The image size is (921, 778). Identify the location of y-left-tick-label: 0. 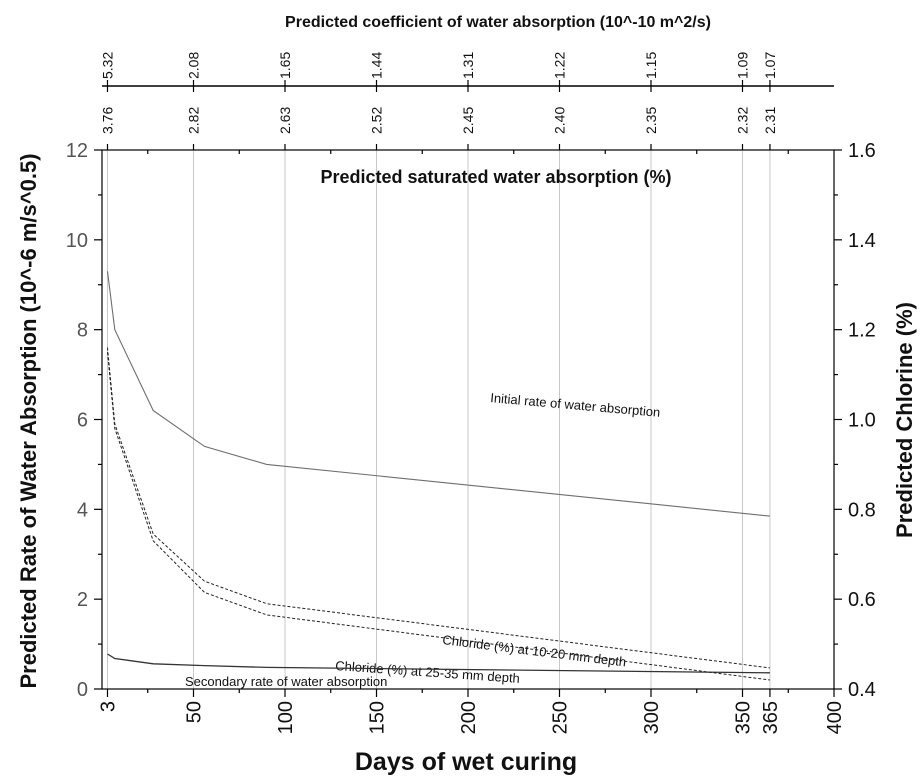
(82, 690).